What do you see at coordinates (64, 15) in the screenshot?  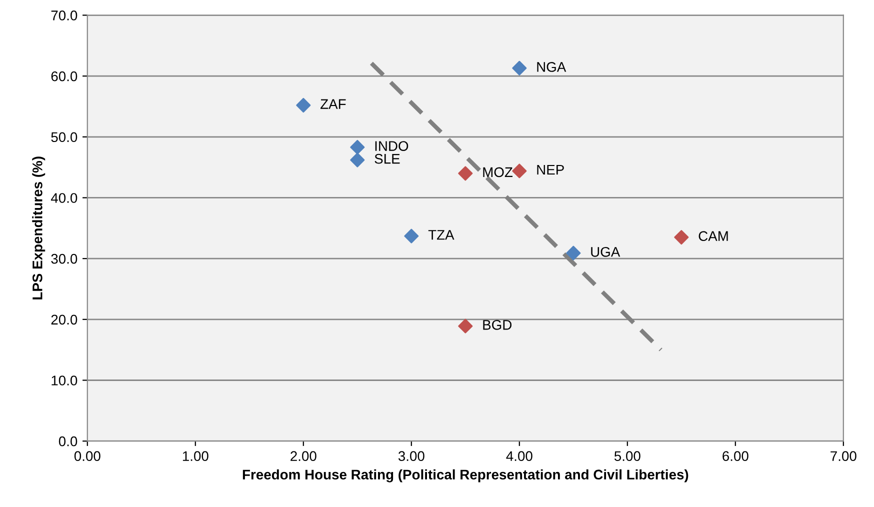 I see `y-tick-label: 70.0` at bounding box center [64, 15].